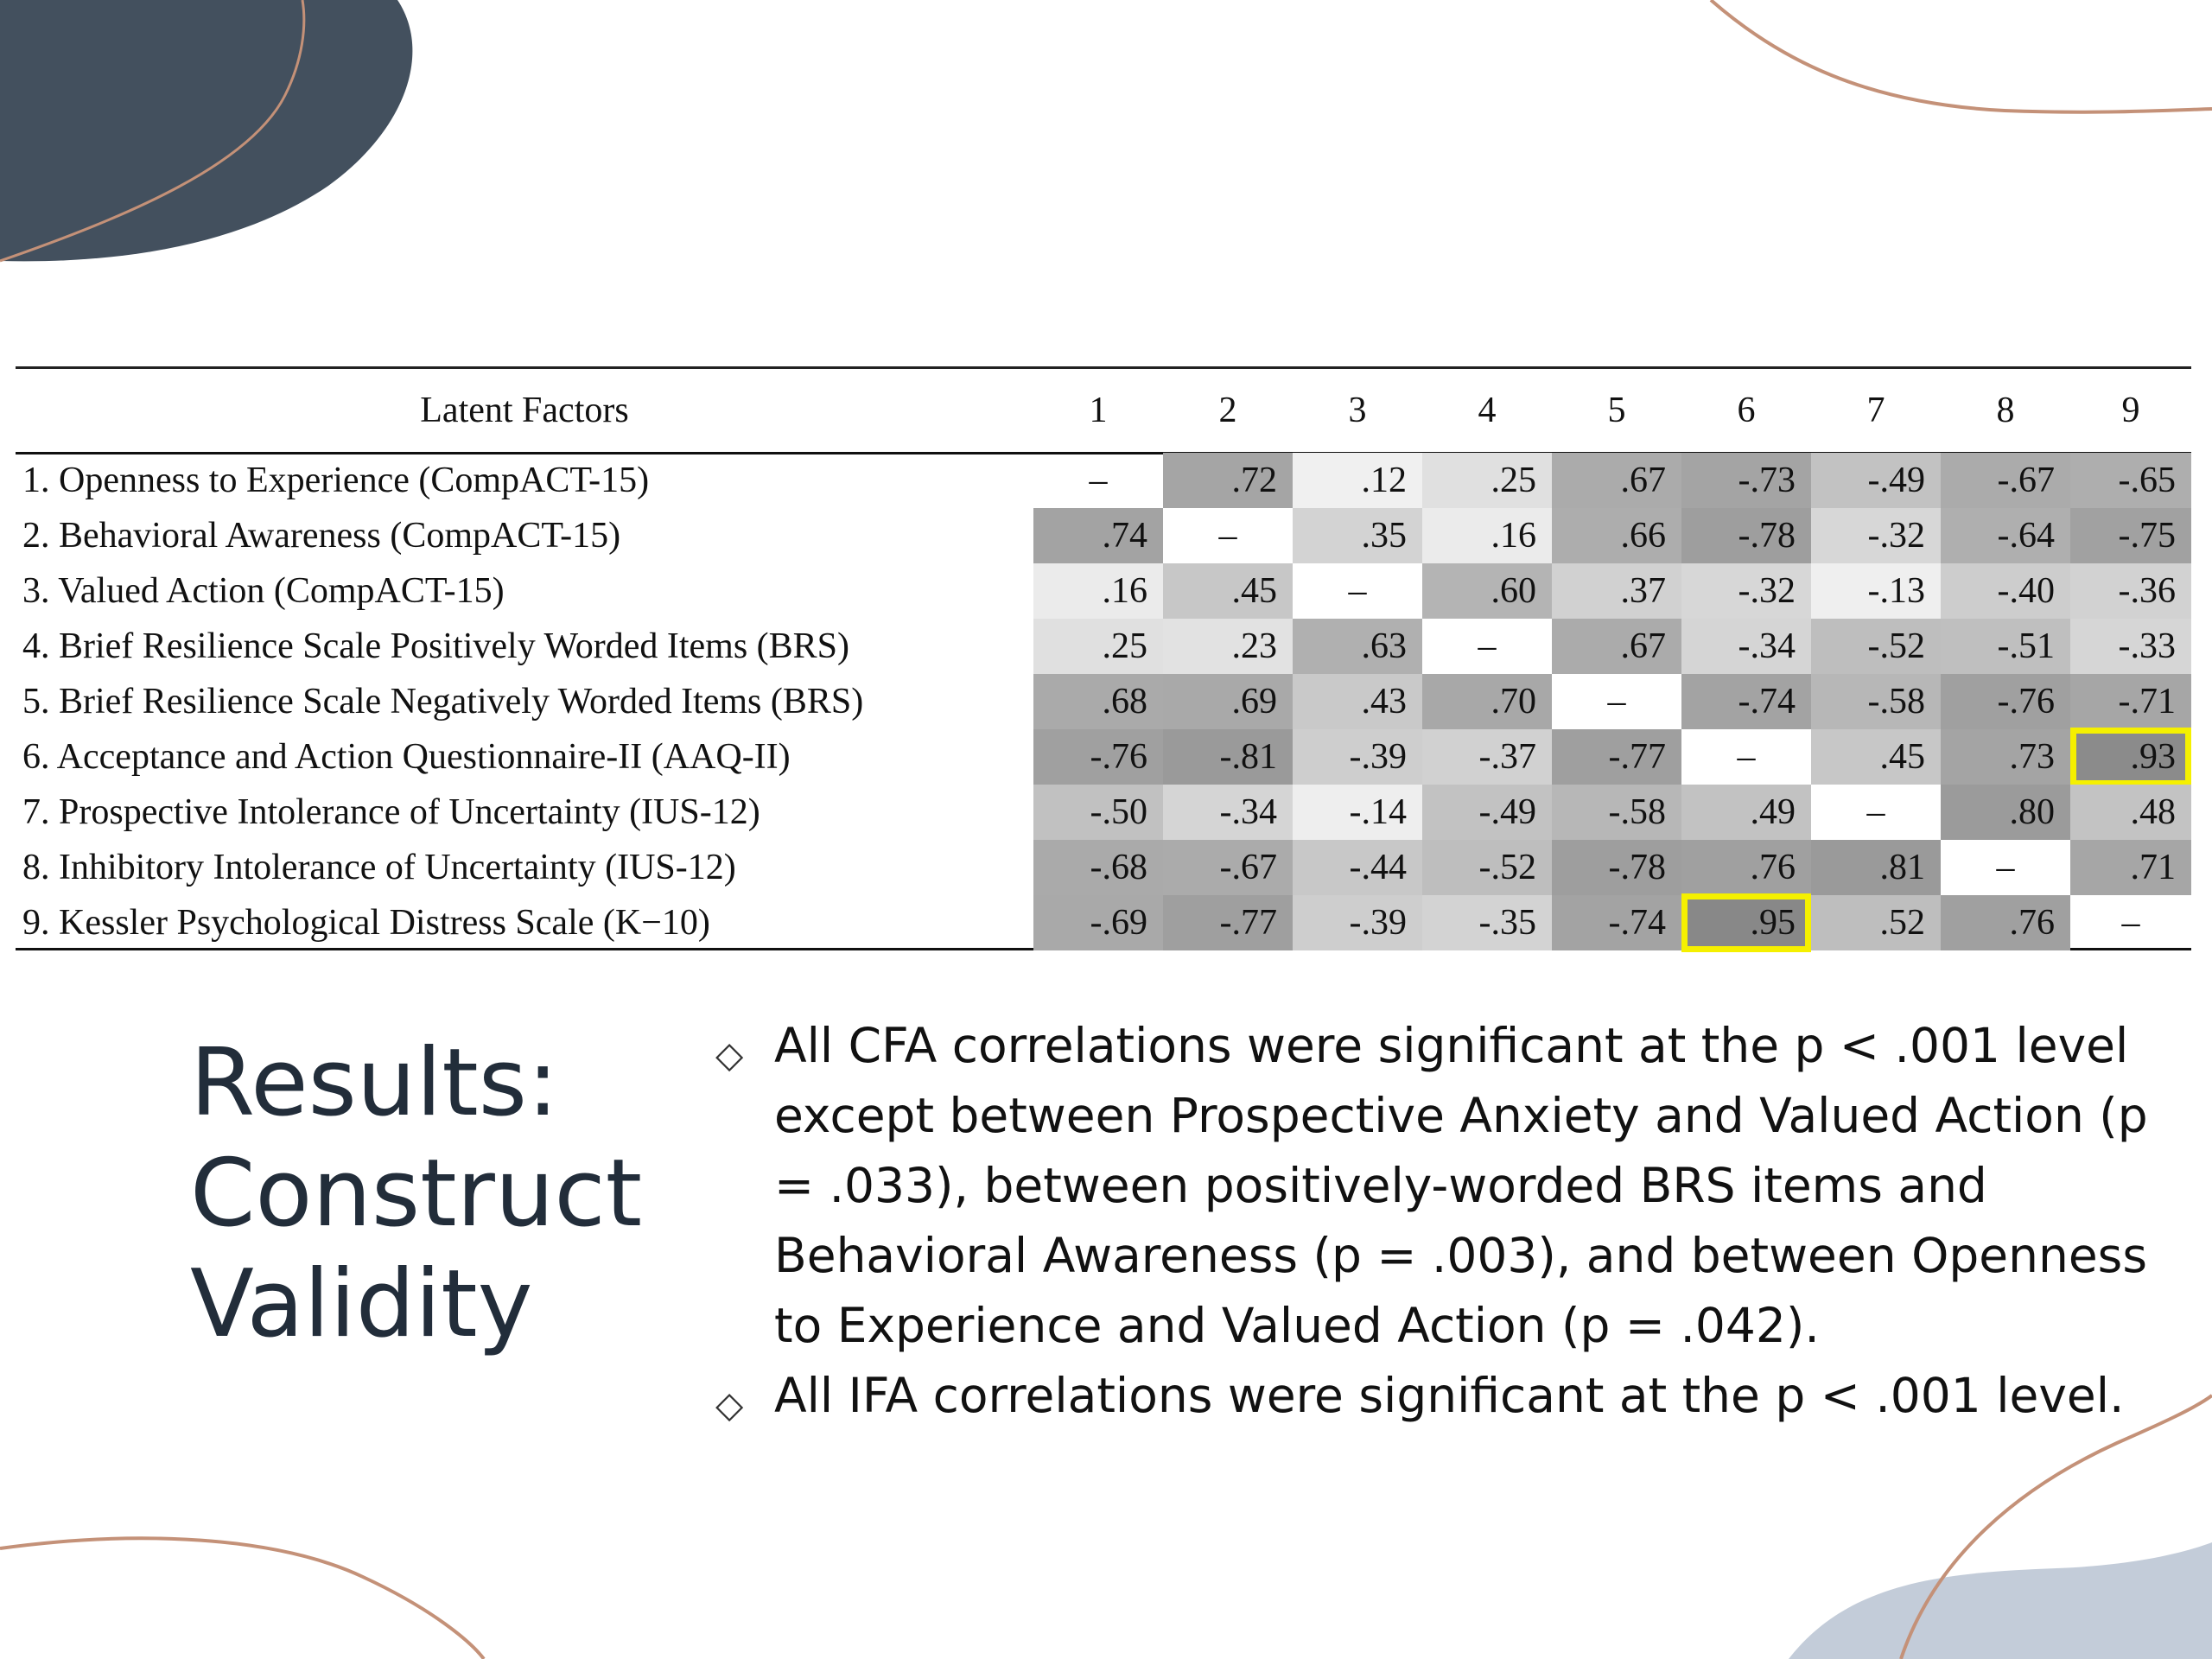 The height and width of the screenshot is (1659, 2212). I want to click on correlation-cell: -.68, so click(1098, 867).